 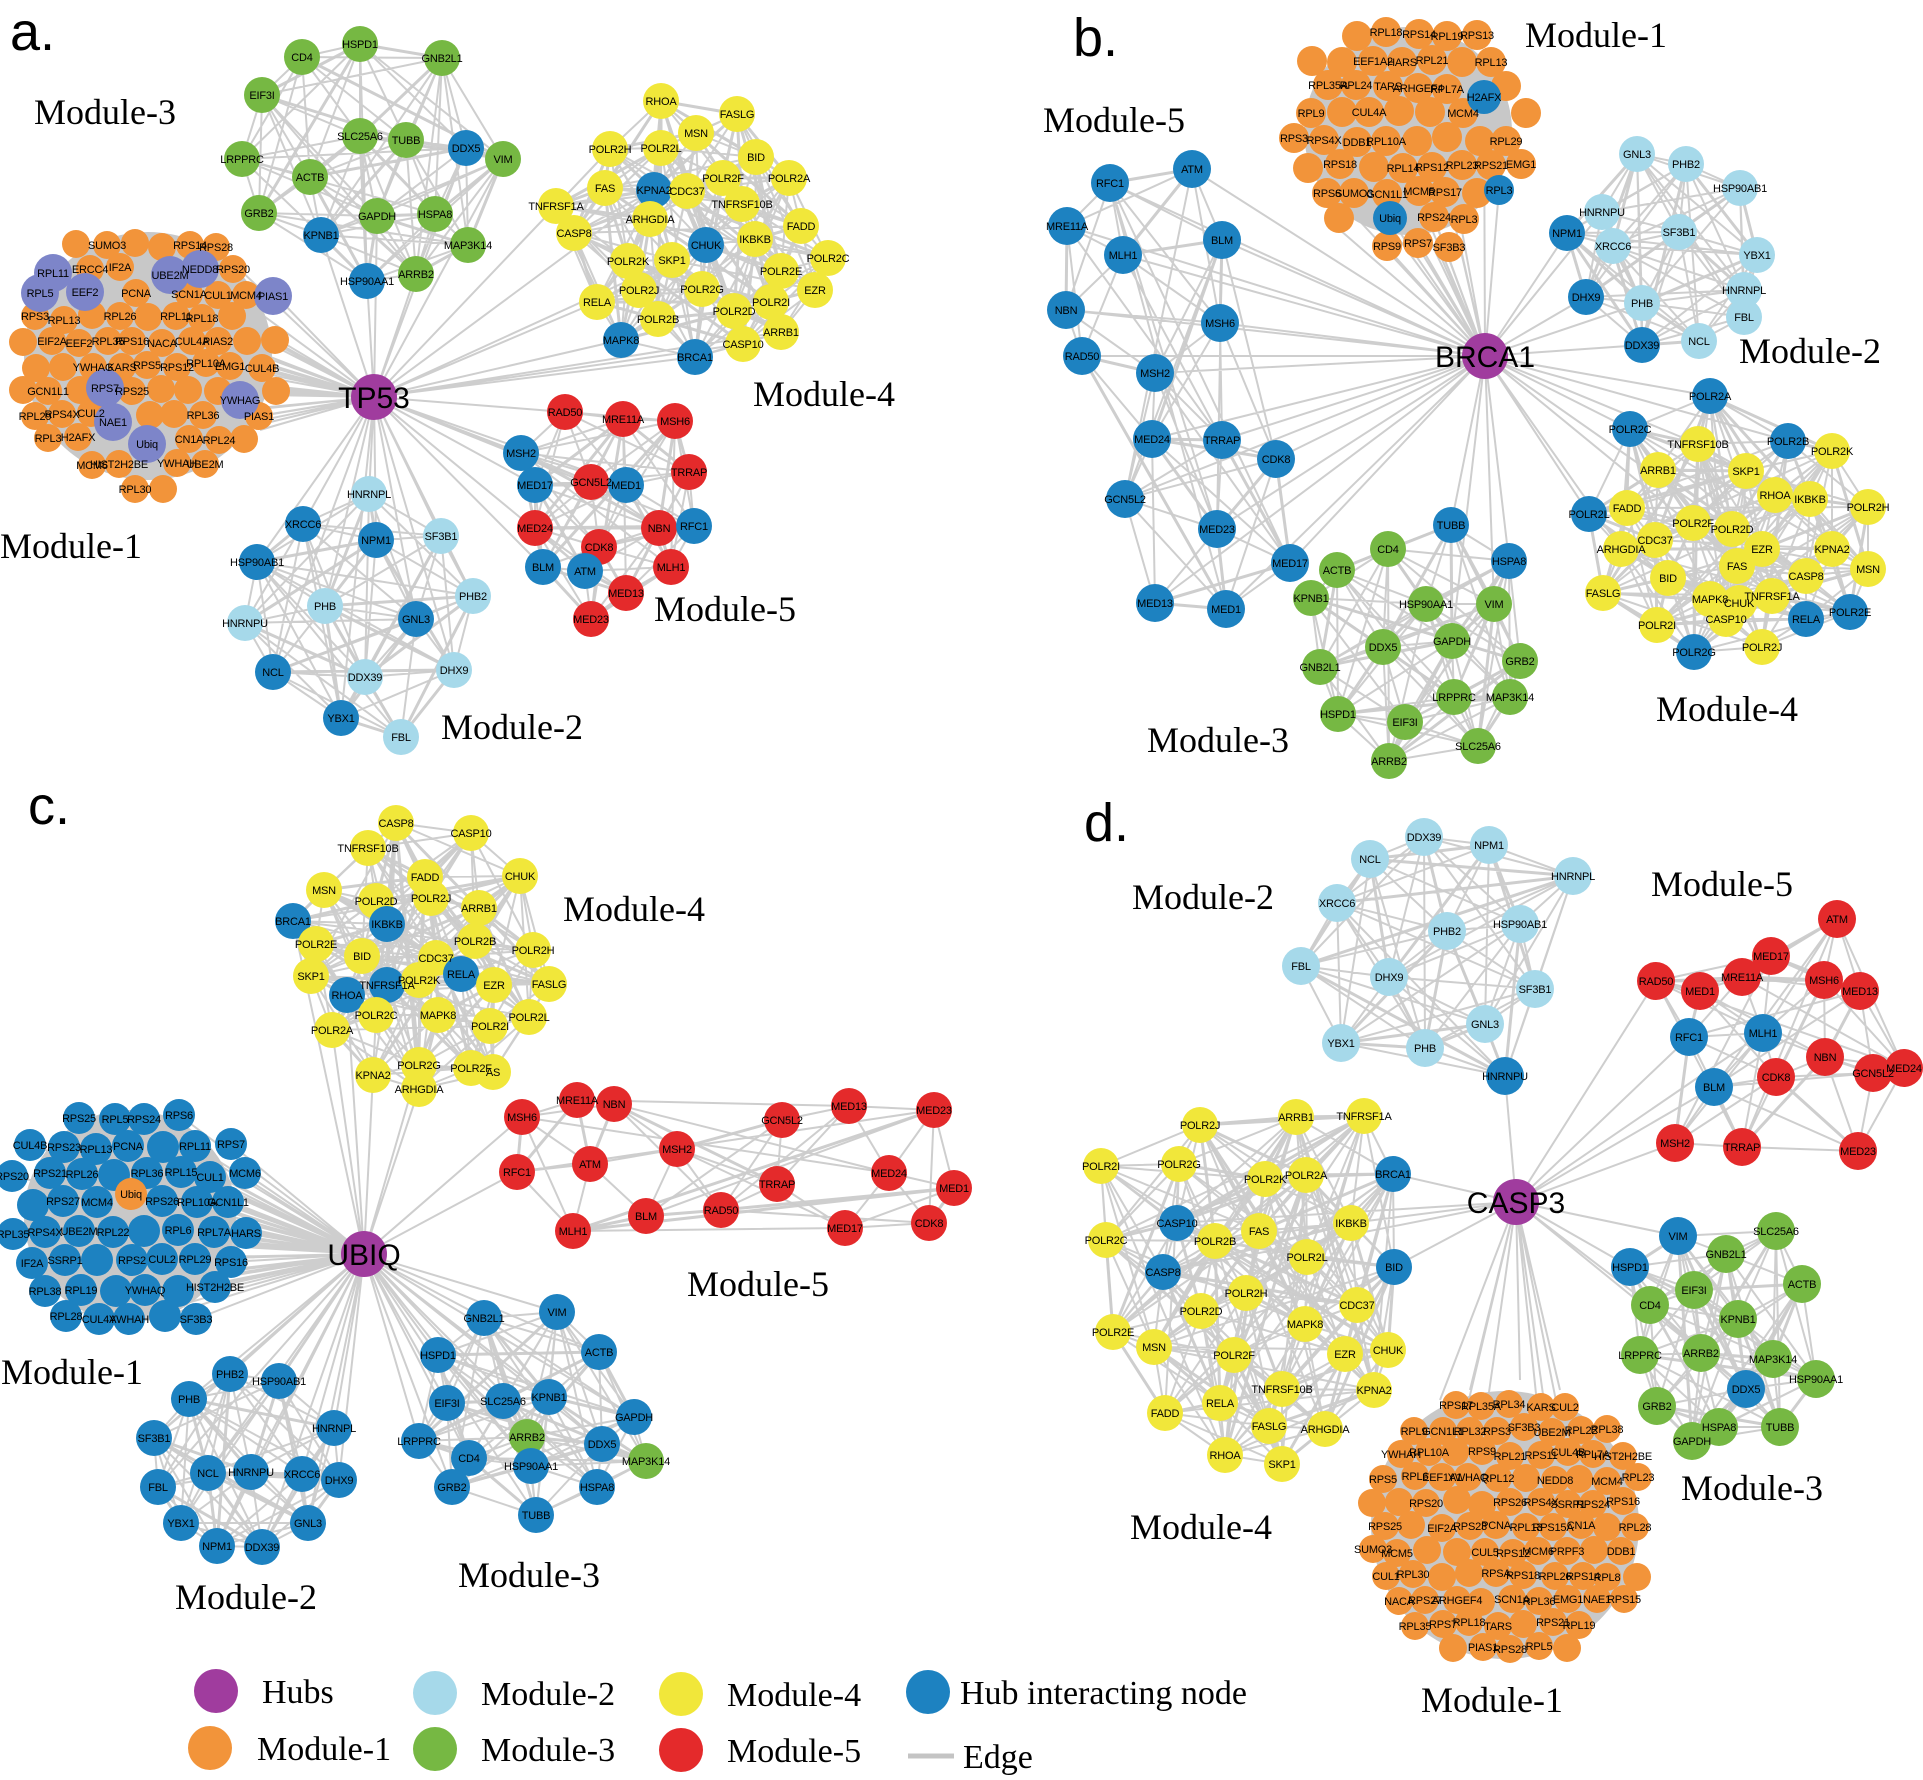 What do you see at coordinates (771, 303) in the screenshot?
I see `svg-text: POLR2I` at bounding box center [771, 303].